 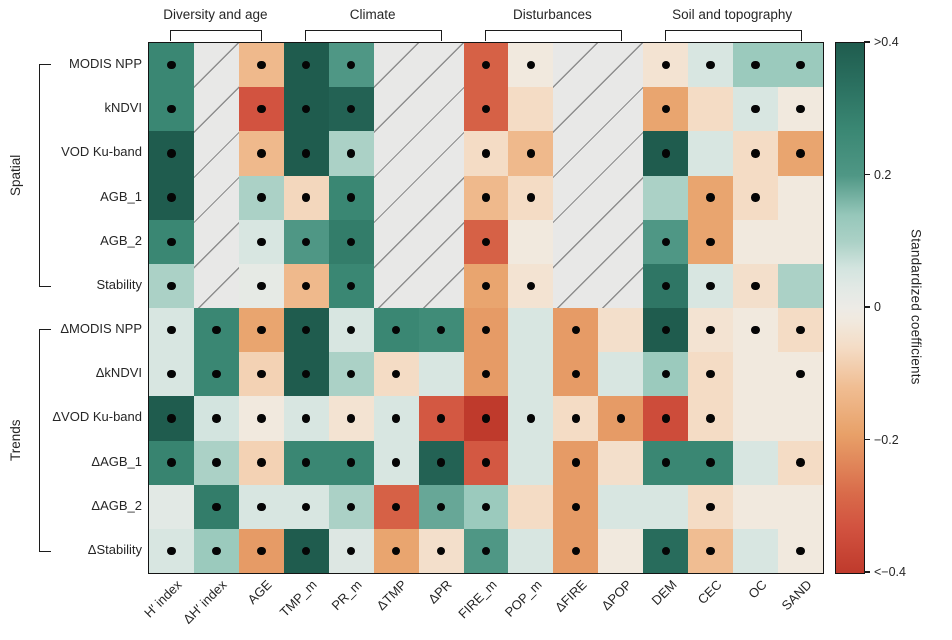 What do you see at coordinates (886, 42) in the screenshot?
I see `colorbar-tick-label: >0.4` at bounding box center [886, 42].